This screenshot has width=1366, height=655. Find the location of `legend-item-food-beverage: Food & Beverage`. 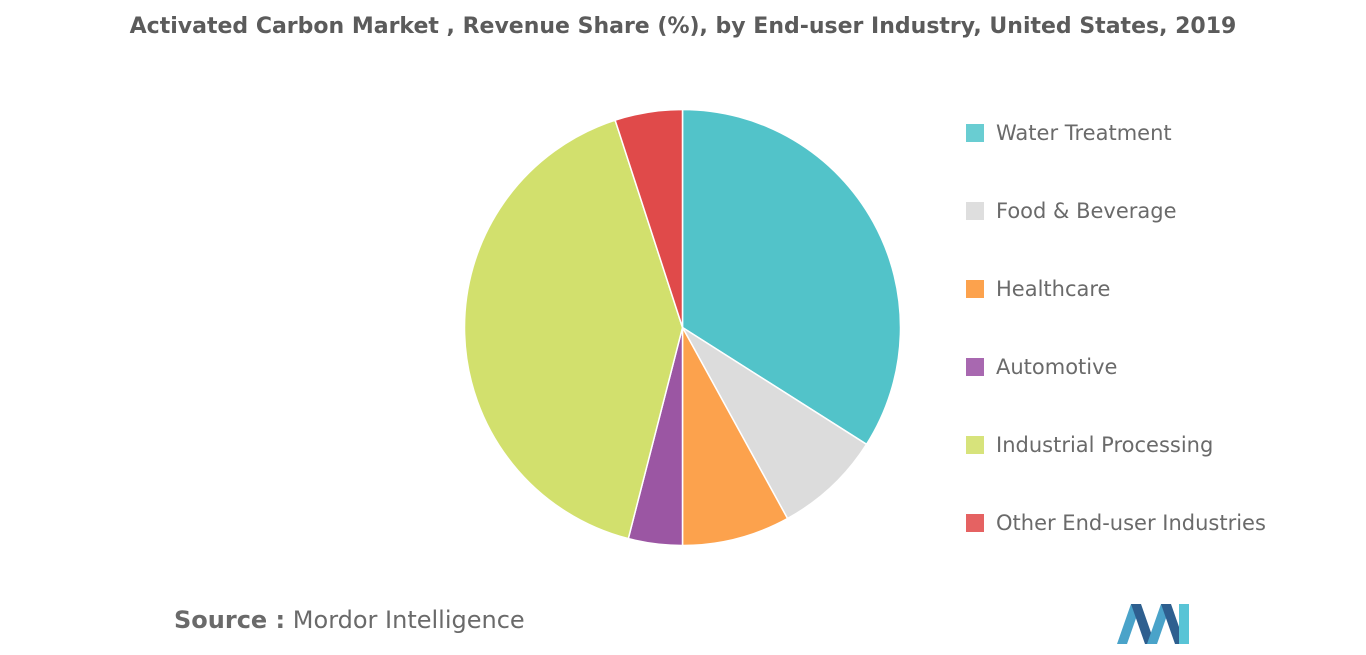

legend-item-food-beverage: Food & Beverage is located at coordinates (1071, 211).